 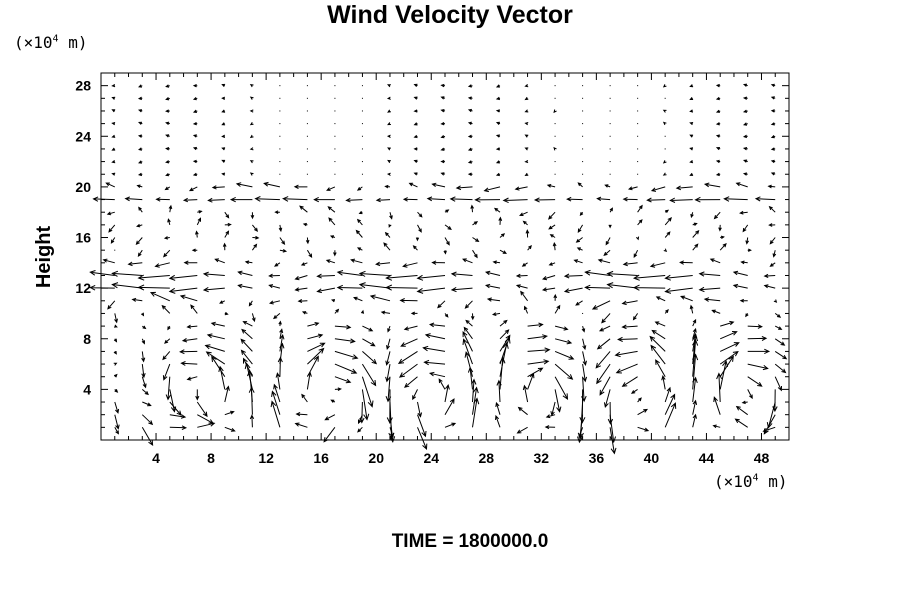 What do you see at coordinates (83, 288) in the screenshot?
I see `y-tick-label: 12` at bounding box center [83, 288].